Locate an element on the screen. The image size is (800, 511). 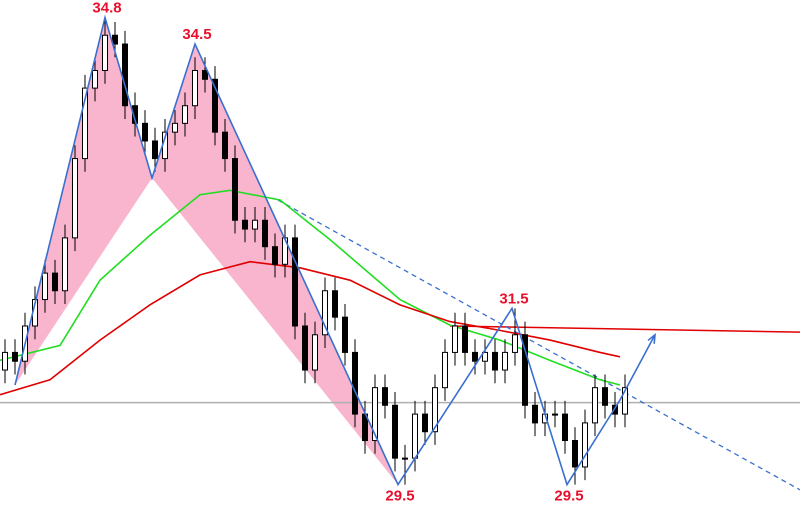
arrow-head is located at coordinates (651, 338).